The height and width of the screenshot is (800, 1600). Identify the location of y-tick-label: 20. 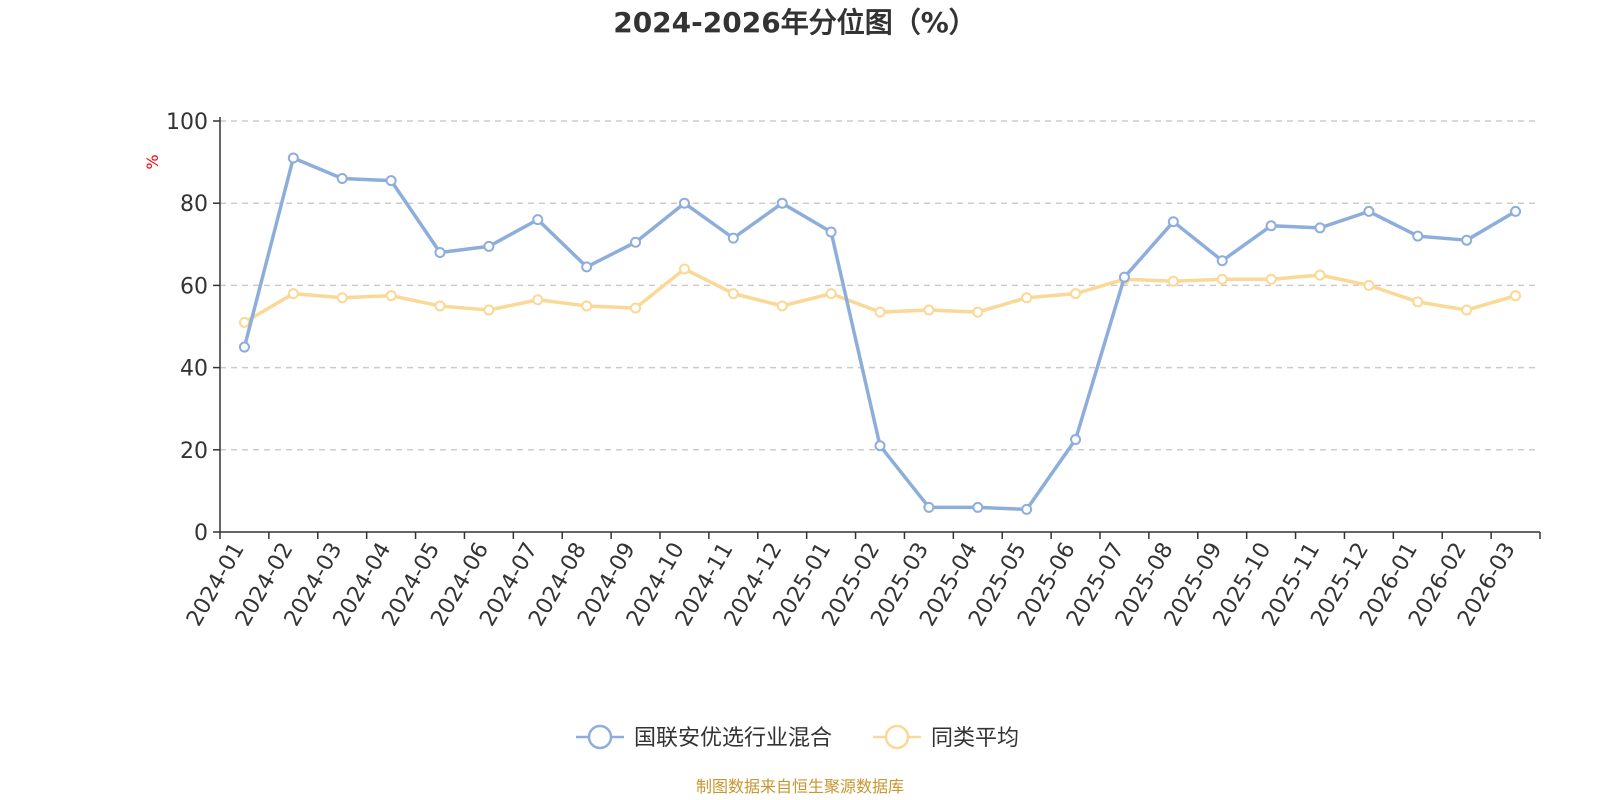
(194, 451).